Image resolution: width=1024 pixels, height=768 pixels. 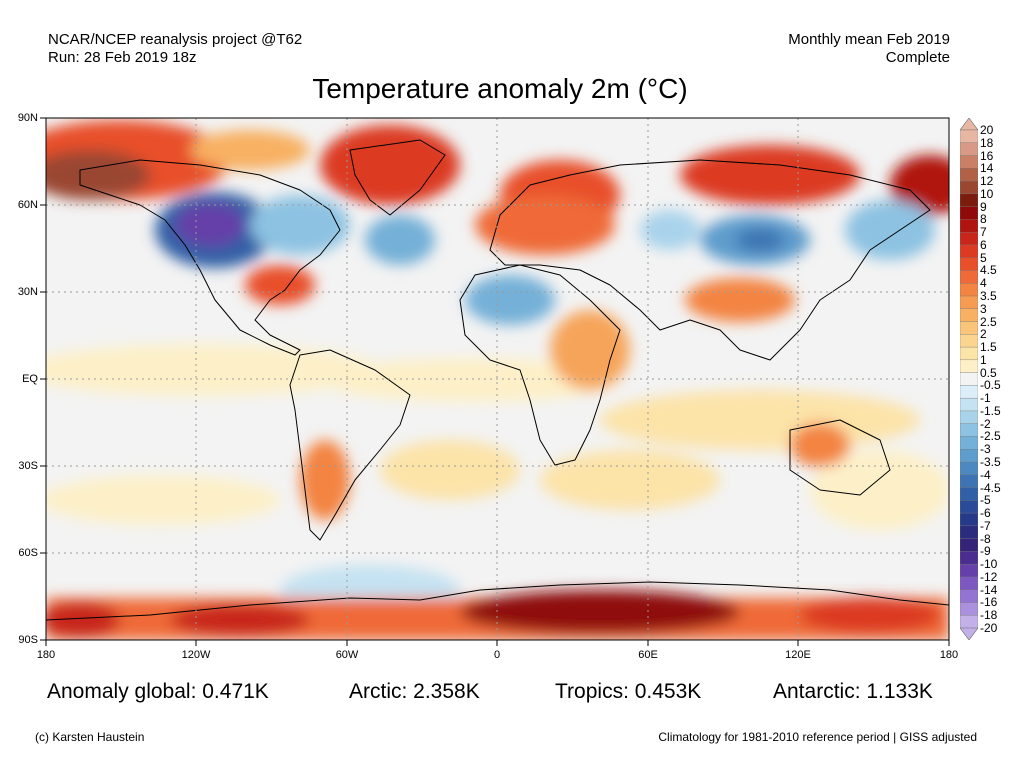 I want to click on south-america-coastline, so click(x=350, y=445).